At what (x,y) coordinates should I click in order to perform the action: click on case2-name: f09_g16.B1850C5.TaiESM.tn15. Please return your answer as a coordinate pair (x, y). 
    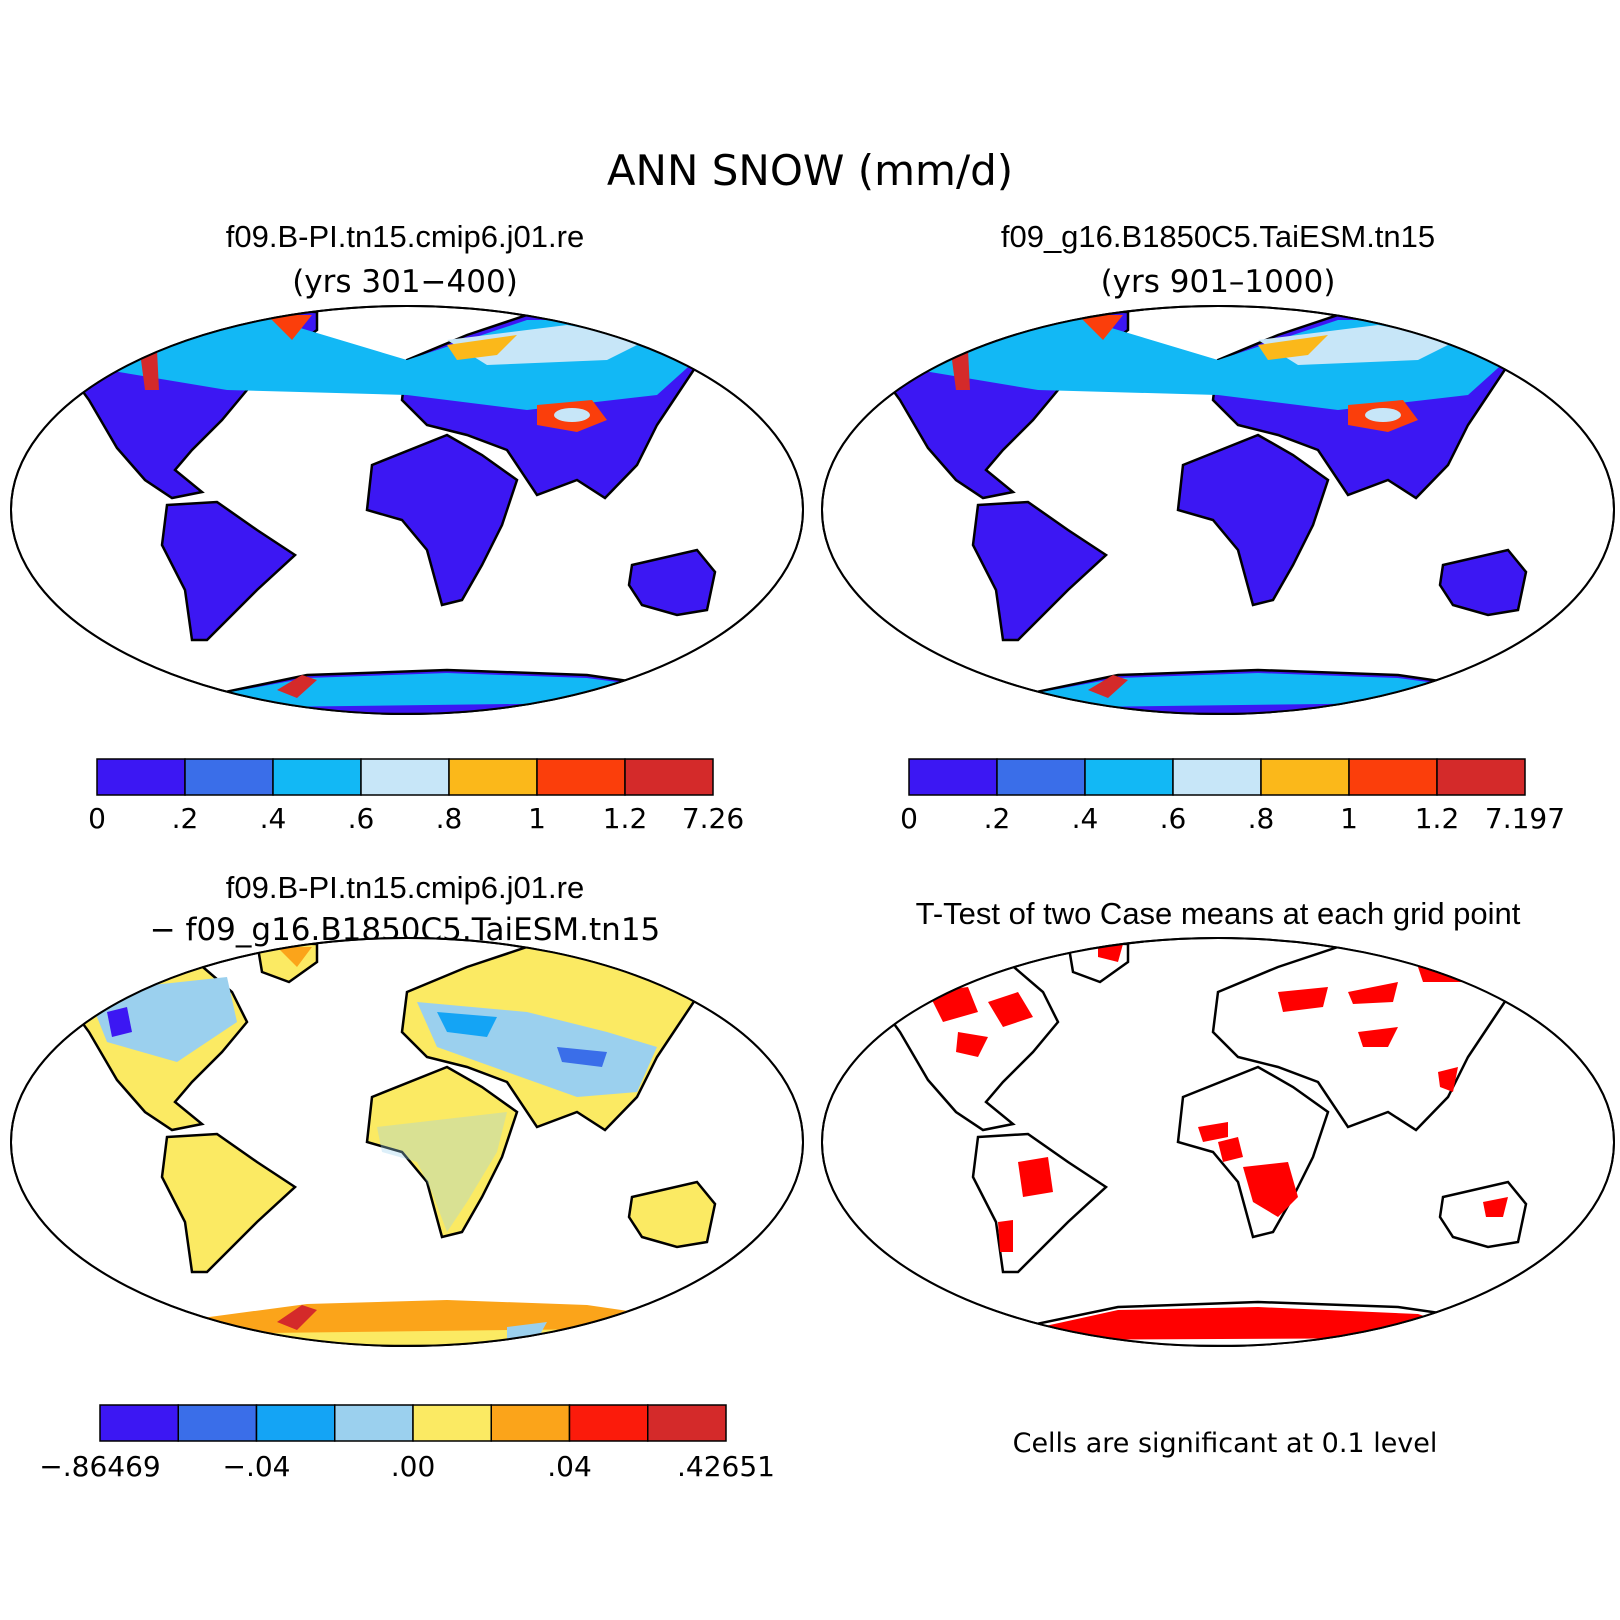
    Looking at the image, I should click on (1218, 236).